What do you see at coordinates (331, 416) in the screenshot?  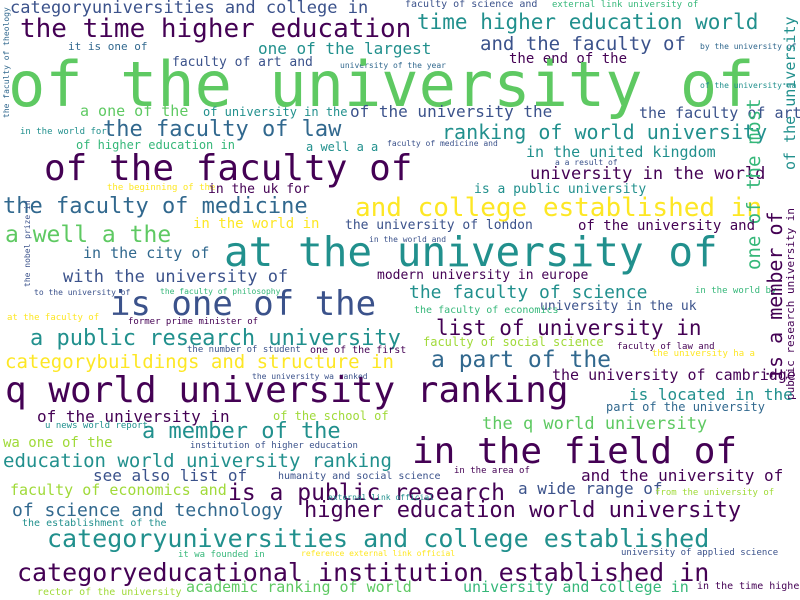 I see `word-phrase: of the school of` at bounding box center [331, 416].